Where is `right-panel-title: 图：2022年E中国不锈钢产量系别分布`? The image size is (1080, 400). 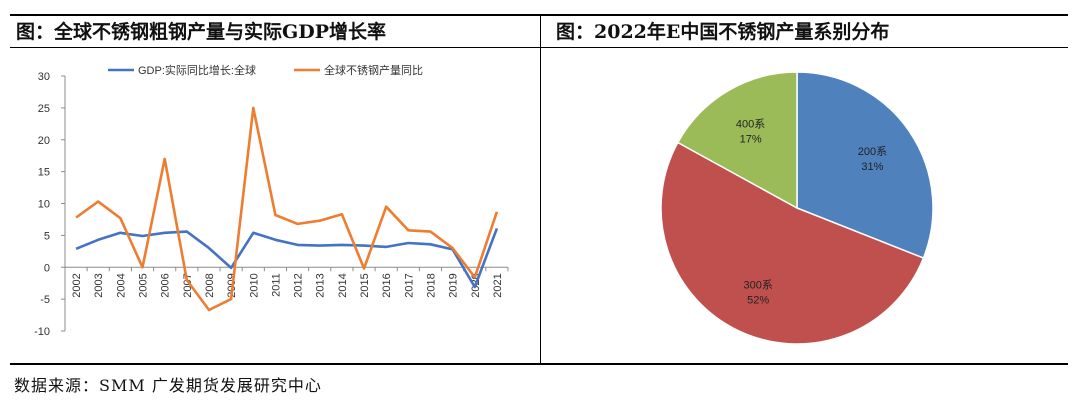 right-panel-title: 图：2022年E中国不锈钢产量系别分布 is located at coordinates (723, 32).